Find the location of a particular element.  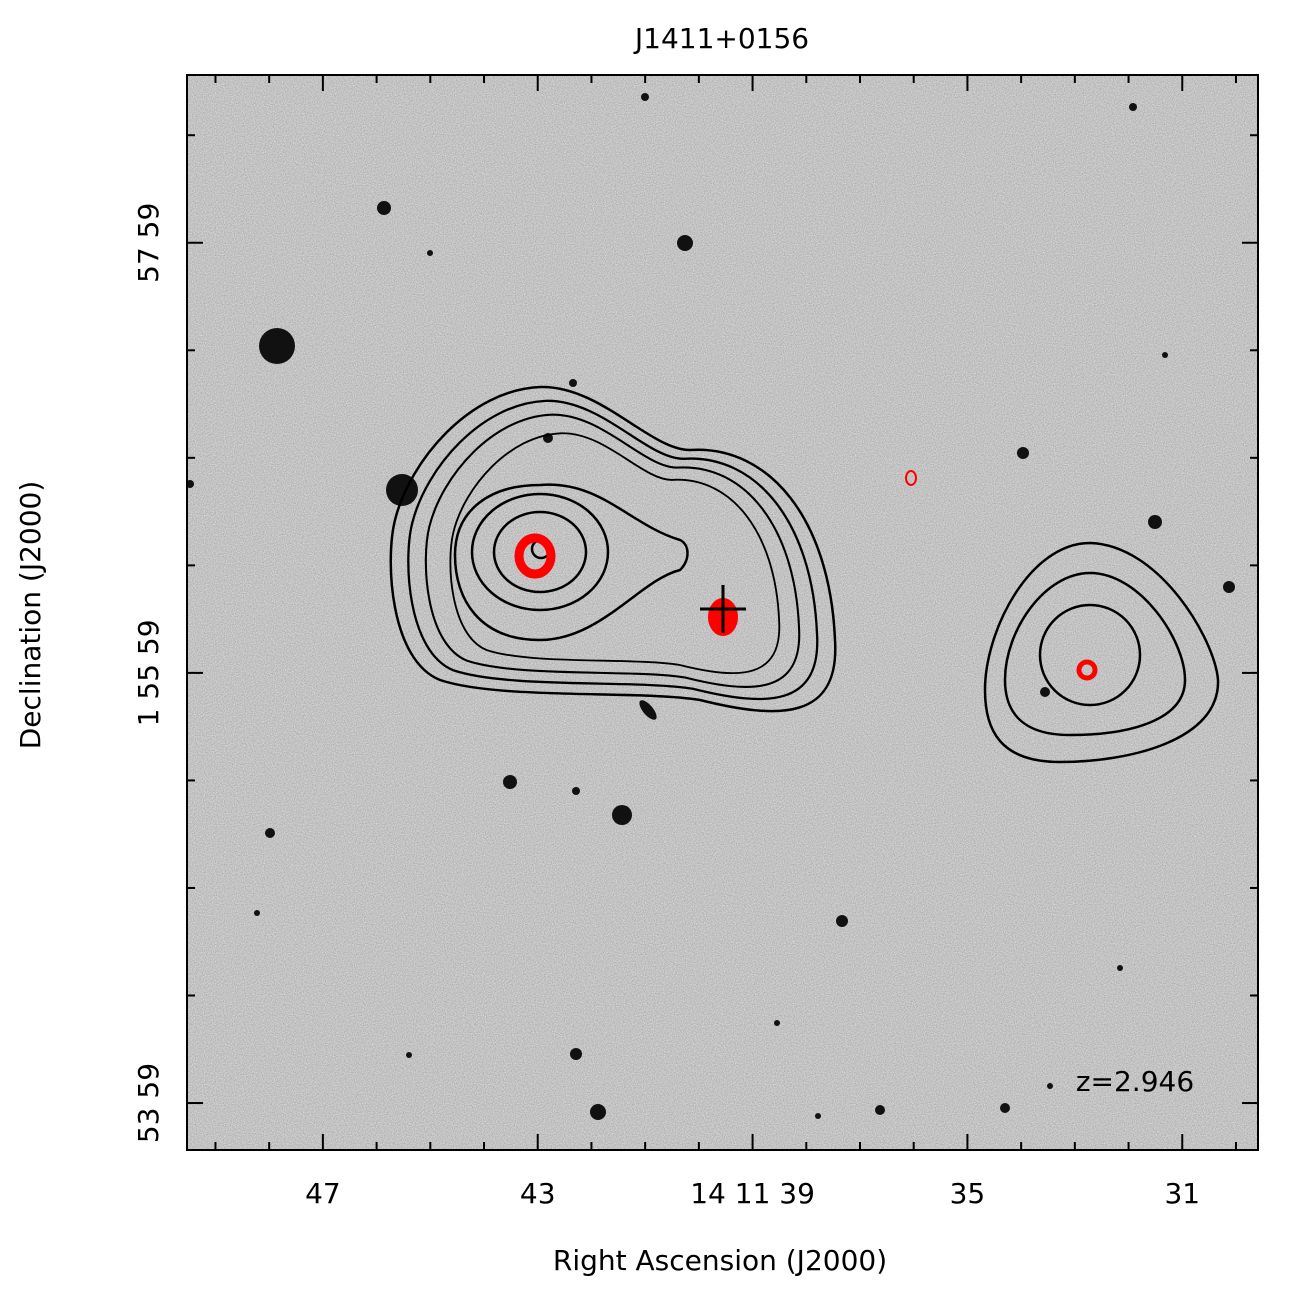

x-tick-label: 14 11 39 is located at coordinates (752, 1193).